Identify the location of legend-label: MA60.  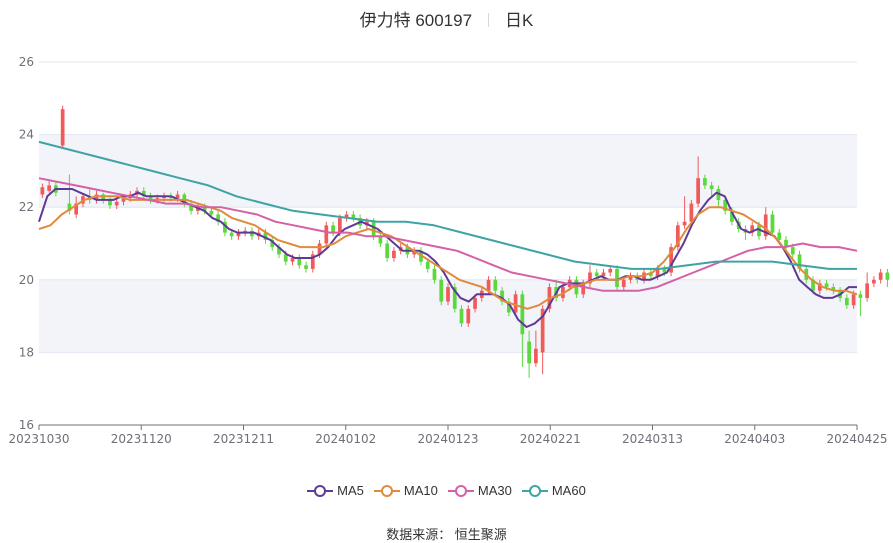
(568, 490).